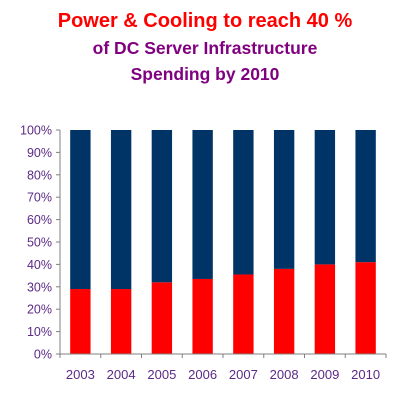 The image size is (410, 407). Describe the element at coordinates (324, 374) in the screenshot. I see `x-tick-label-2009: 2009` at that location.